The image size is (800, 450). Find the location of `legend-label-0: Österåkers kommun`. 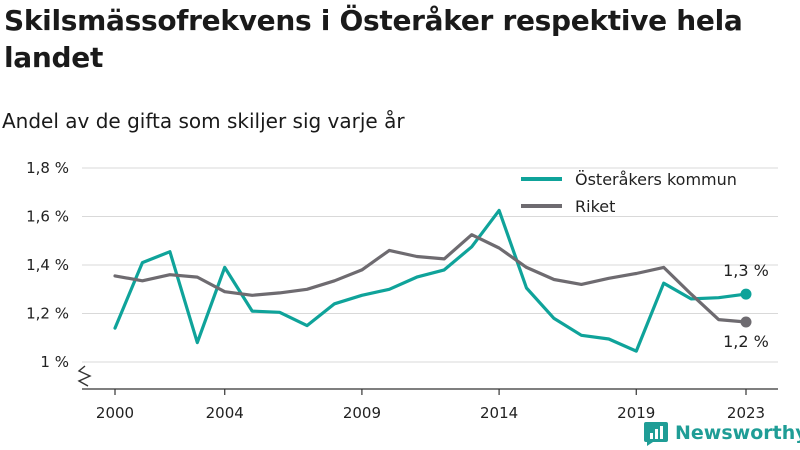

legend-label-0: Österåkers kommun is located at coordinates (656, 179).